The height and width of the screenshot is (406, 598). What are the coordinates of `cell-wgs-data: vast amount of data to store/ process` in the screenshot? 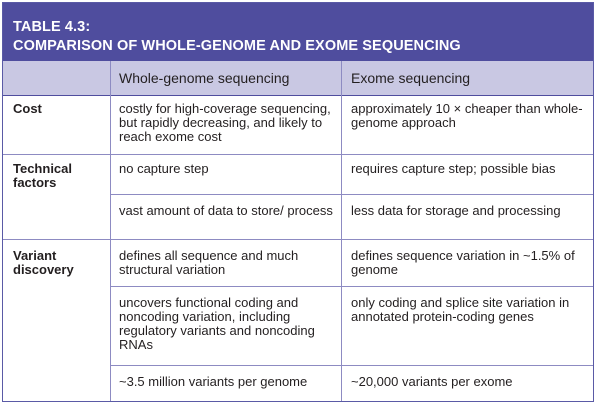 It's located at (226, 210).